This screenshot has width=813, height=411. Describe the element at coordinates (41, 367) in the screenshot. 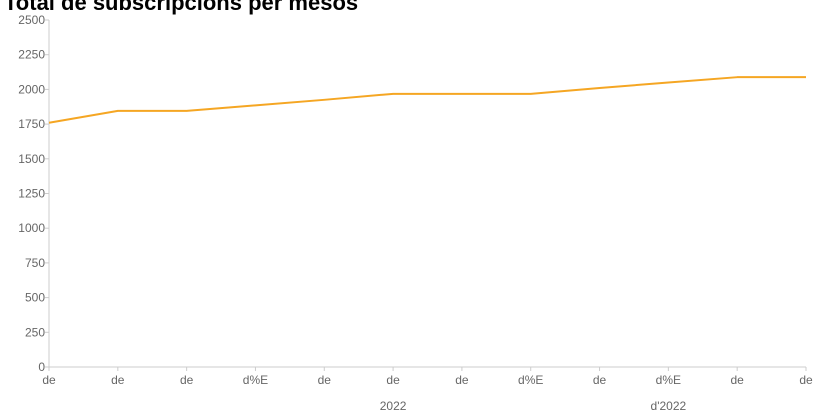

I see `y-tick-label: 0` at that location.